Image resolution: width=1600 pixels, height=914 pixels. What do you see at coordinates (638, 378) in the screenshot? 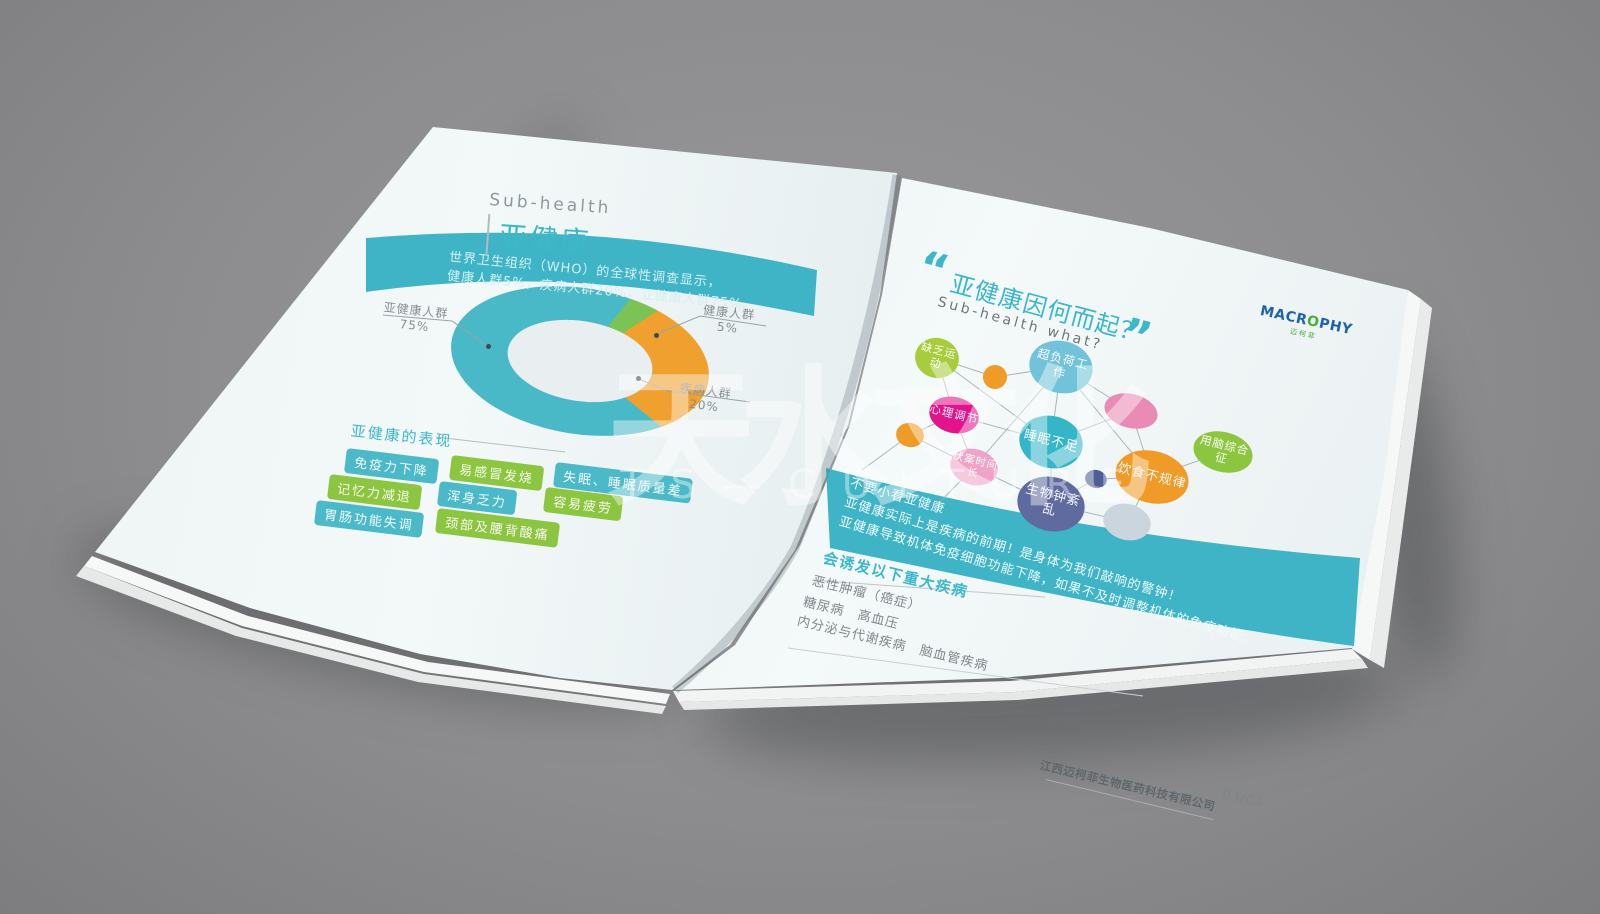
I see `donut-dot-disease` at bounding box center [638, 378].